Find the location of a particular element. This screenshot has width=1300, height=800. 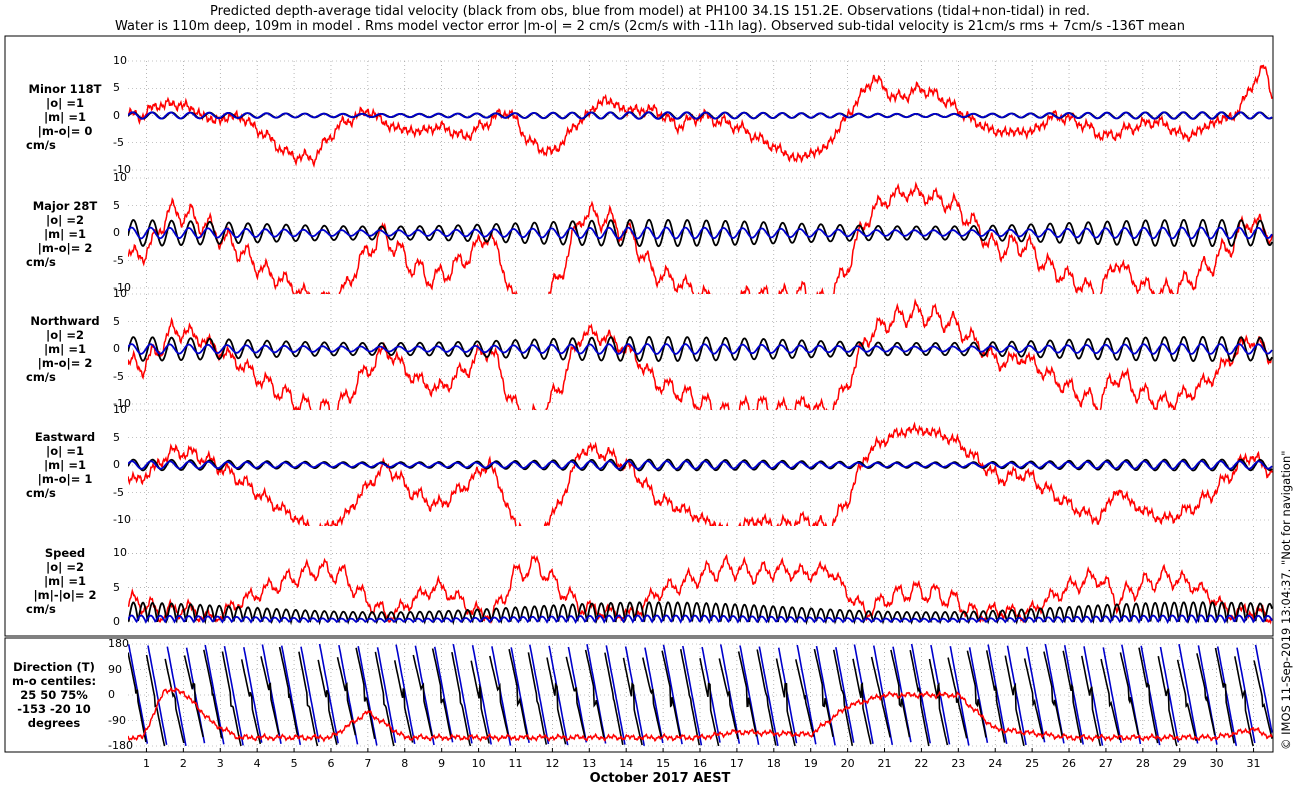

panel-label-eastward: Eastward |o| =1 |m| =1 |m-o|= 1 cm/s is located at coordinates (65, 465).